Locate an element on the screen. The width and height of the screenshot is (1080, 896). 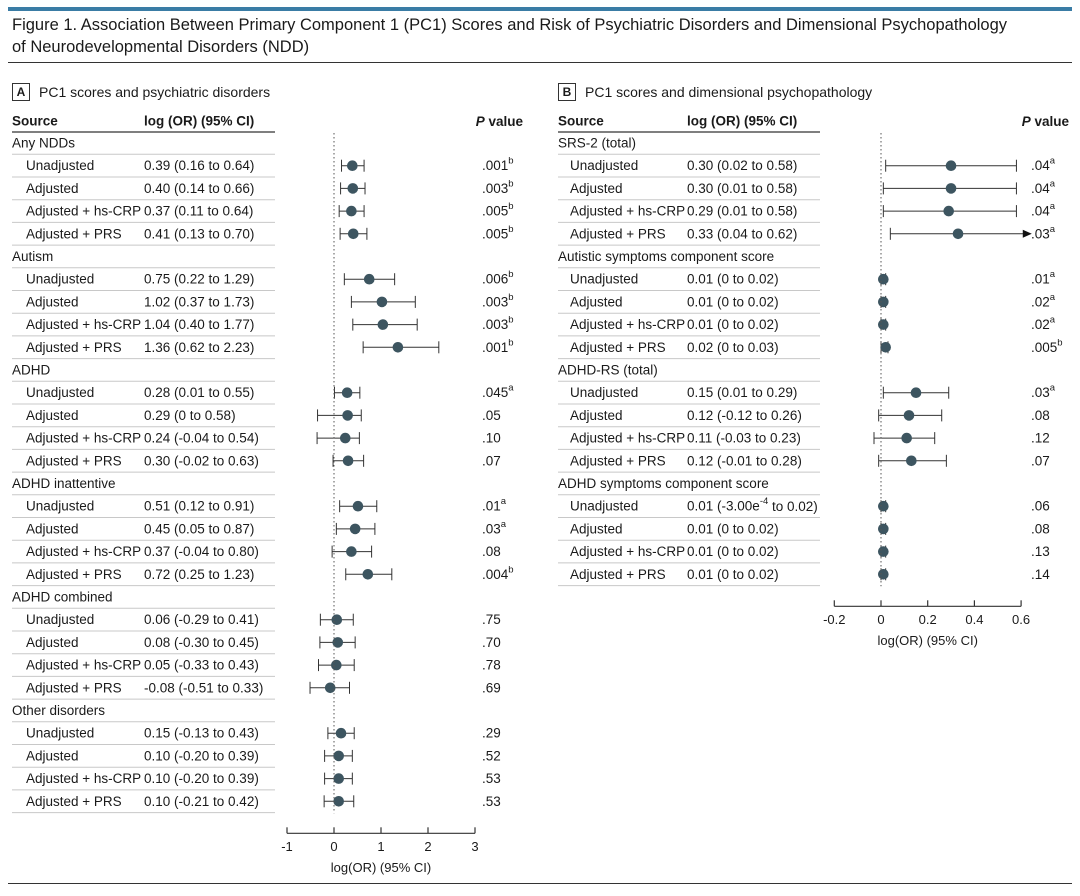
panel-b-group-label: SRS-2 (total) is located at coordinates (597, 143).